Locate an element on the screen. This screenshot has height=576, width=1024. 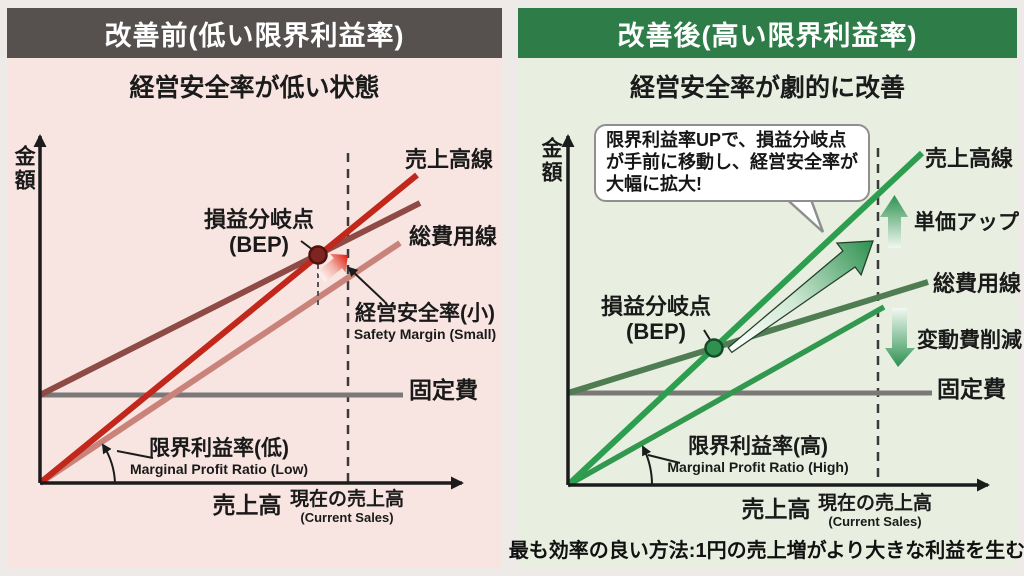
variable-cost-line is located at coordinates (726, 396).